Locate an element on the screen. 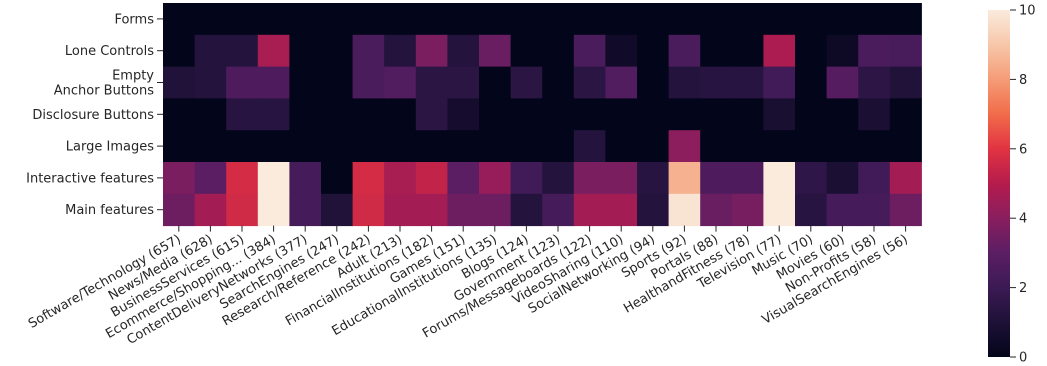 Image resolution: width=1047 pixels, height=366 pixels. colorbar-gradient is located at coordinates (999, 183).